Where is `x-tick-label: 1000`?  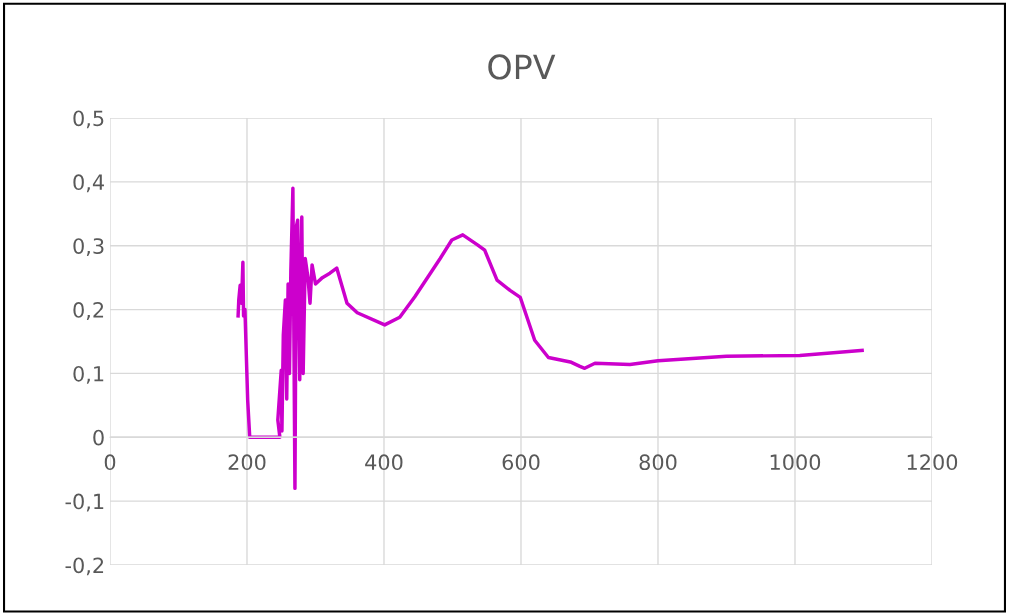
x-tick-label: 1000 is located at coordinates (795, 462).